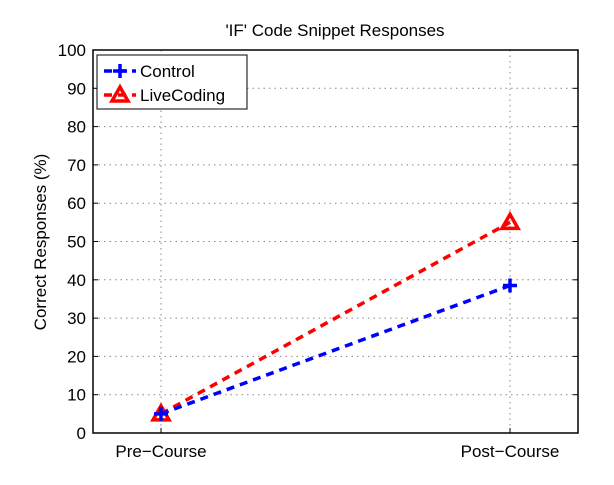  I want to click on y-tick-label: 10, so click(76, 395).